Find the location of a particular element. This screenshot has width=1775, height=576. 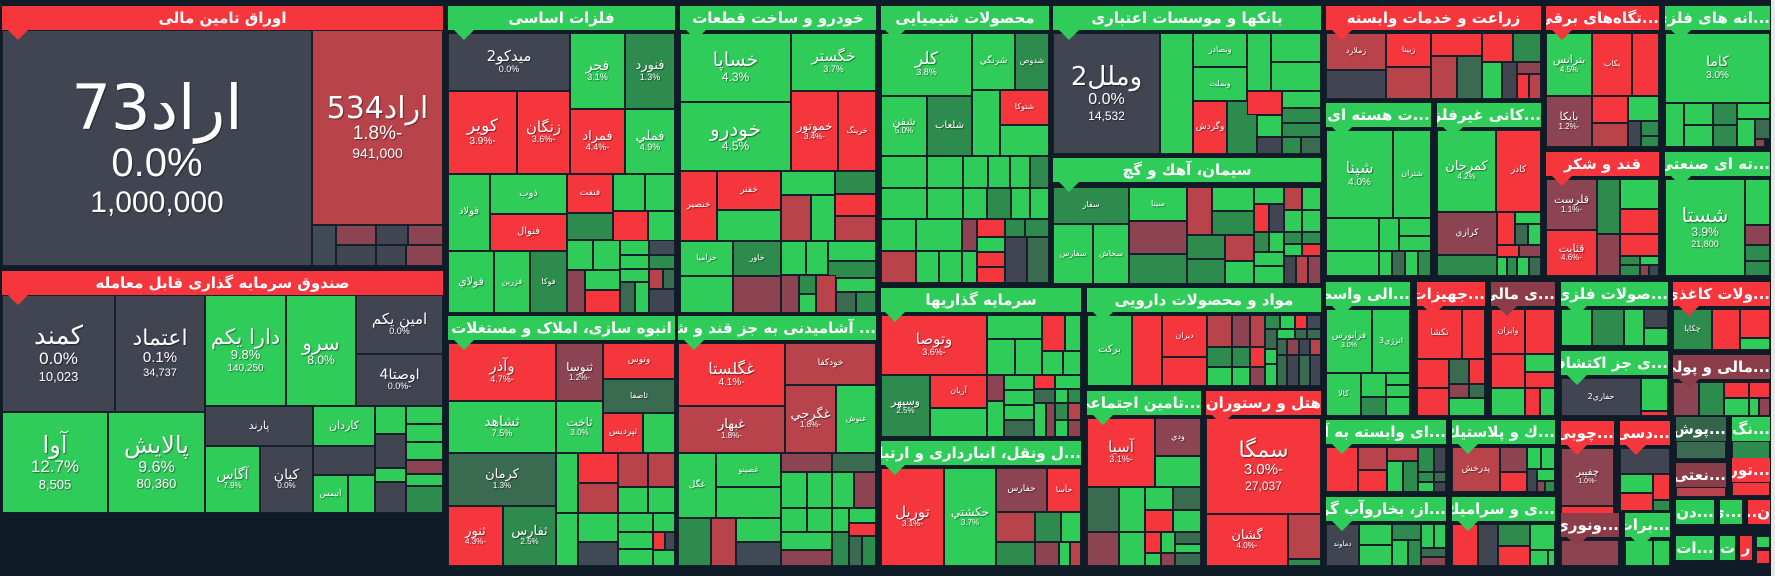

tile-khnasir: خنصير is located at coordinates (698, 206).